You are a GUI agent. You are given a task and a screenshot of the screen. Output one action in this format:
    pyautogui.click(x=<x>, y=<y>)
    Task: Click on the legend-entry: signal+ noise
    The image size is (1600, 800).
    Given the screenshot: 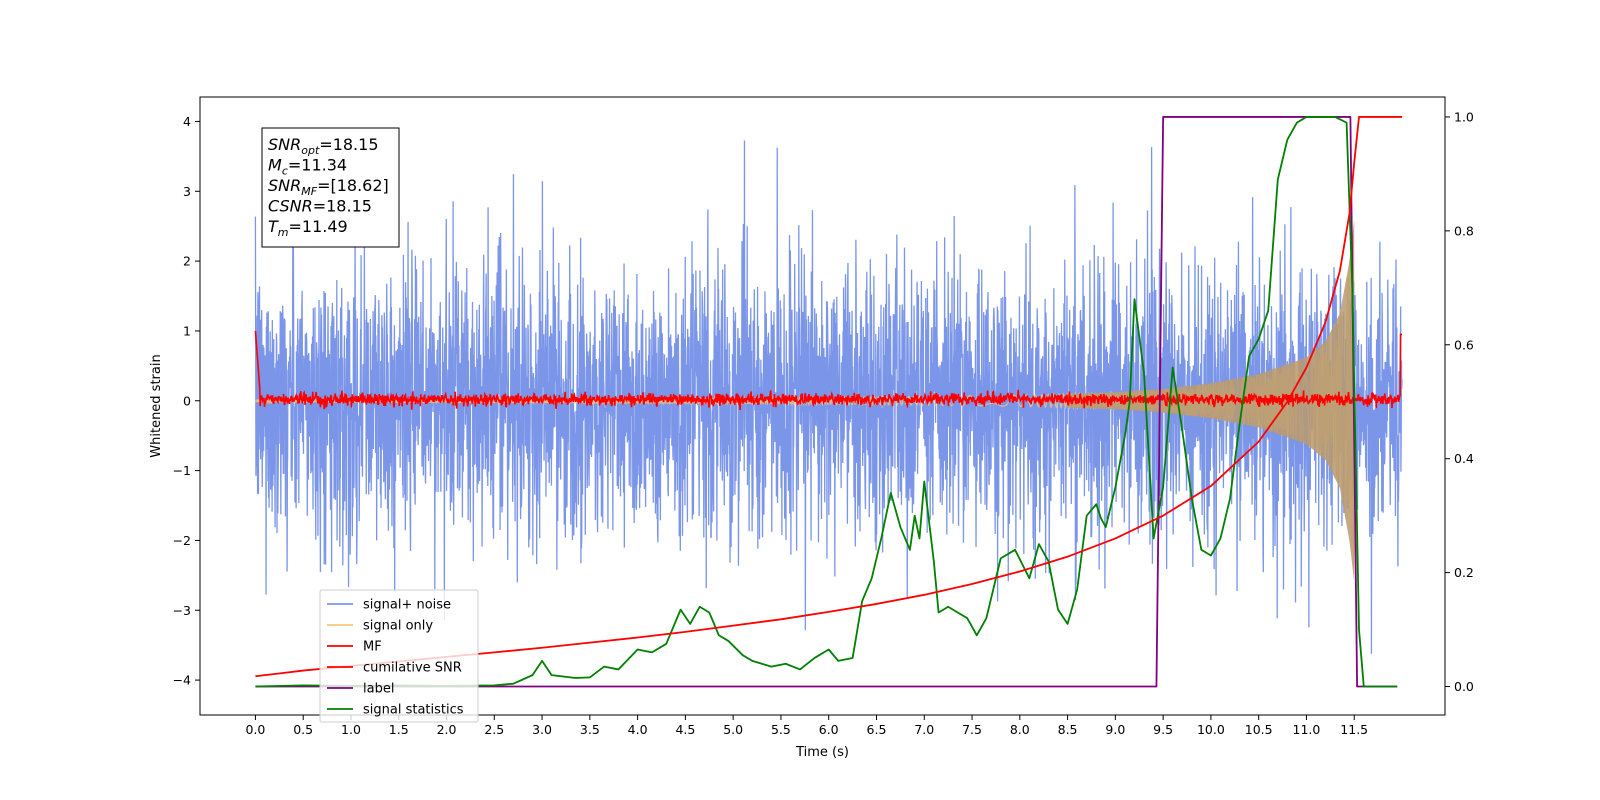 What is the action you would take?
    pyautogui.click(x=407, y=605)
    